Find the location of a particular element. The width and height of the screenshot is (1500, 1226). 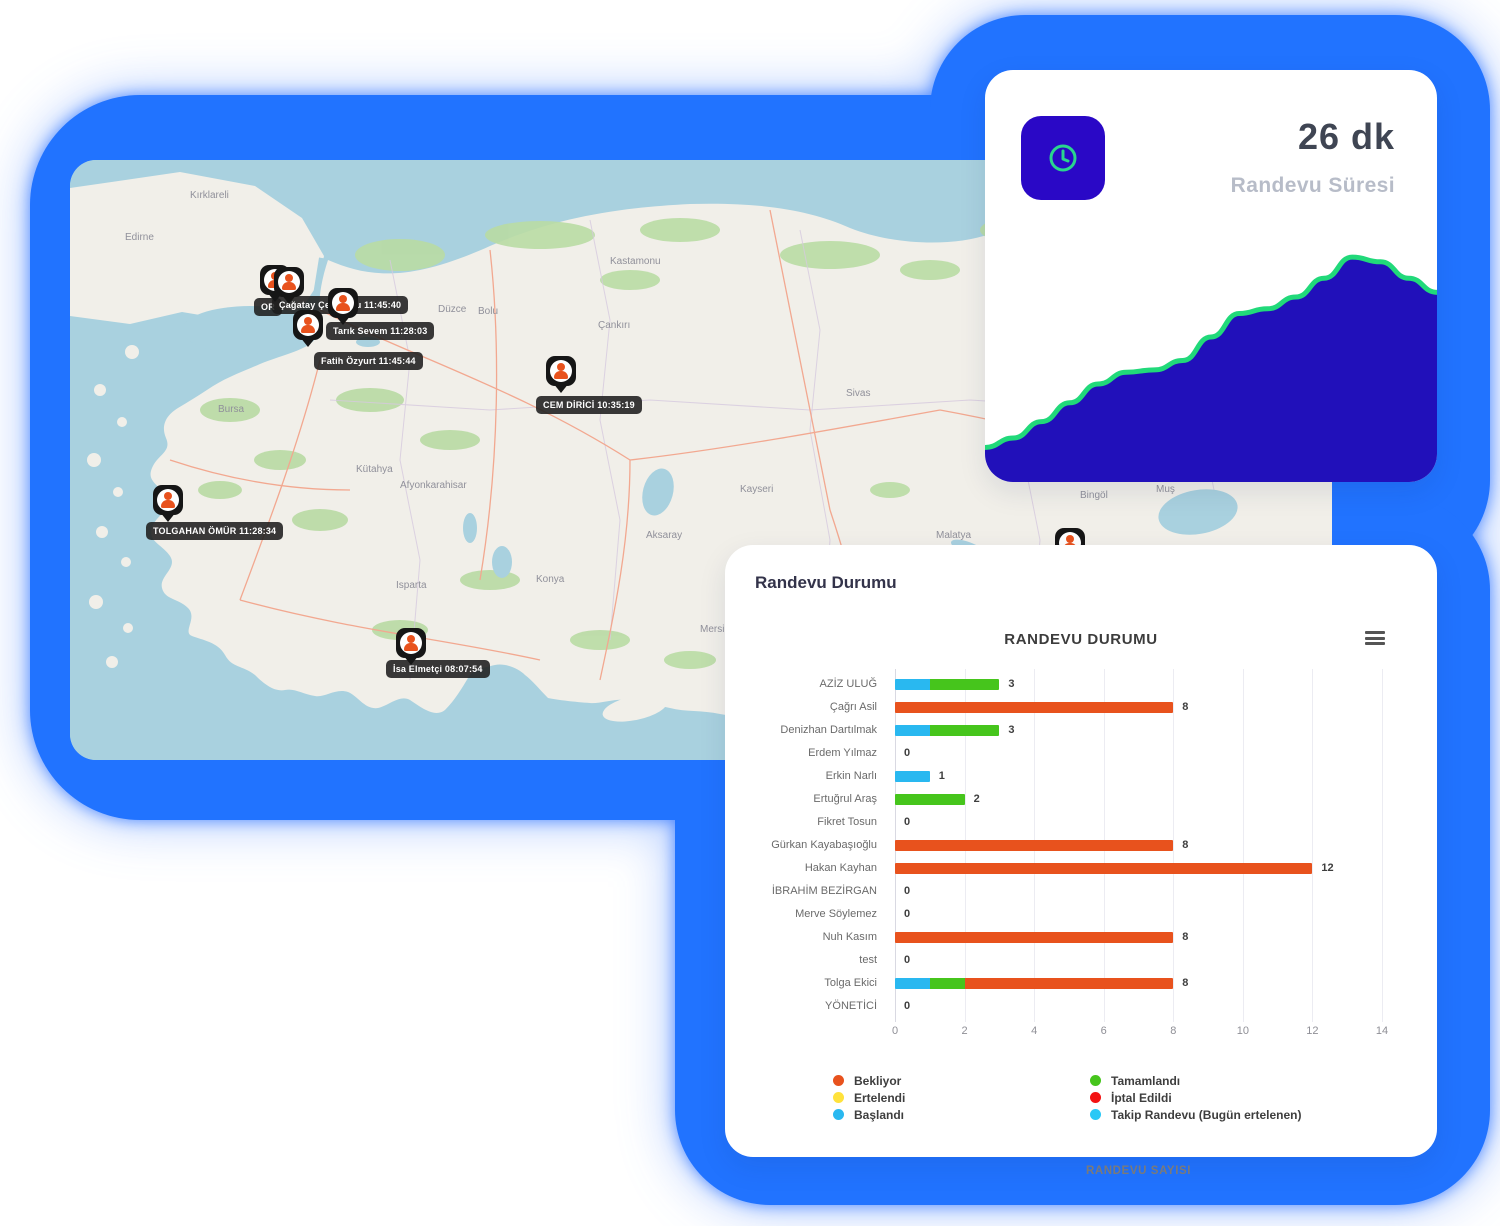

legend-item: Ertelendi is located at coordinates (869, 1097).